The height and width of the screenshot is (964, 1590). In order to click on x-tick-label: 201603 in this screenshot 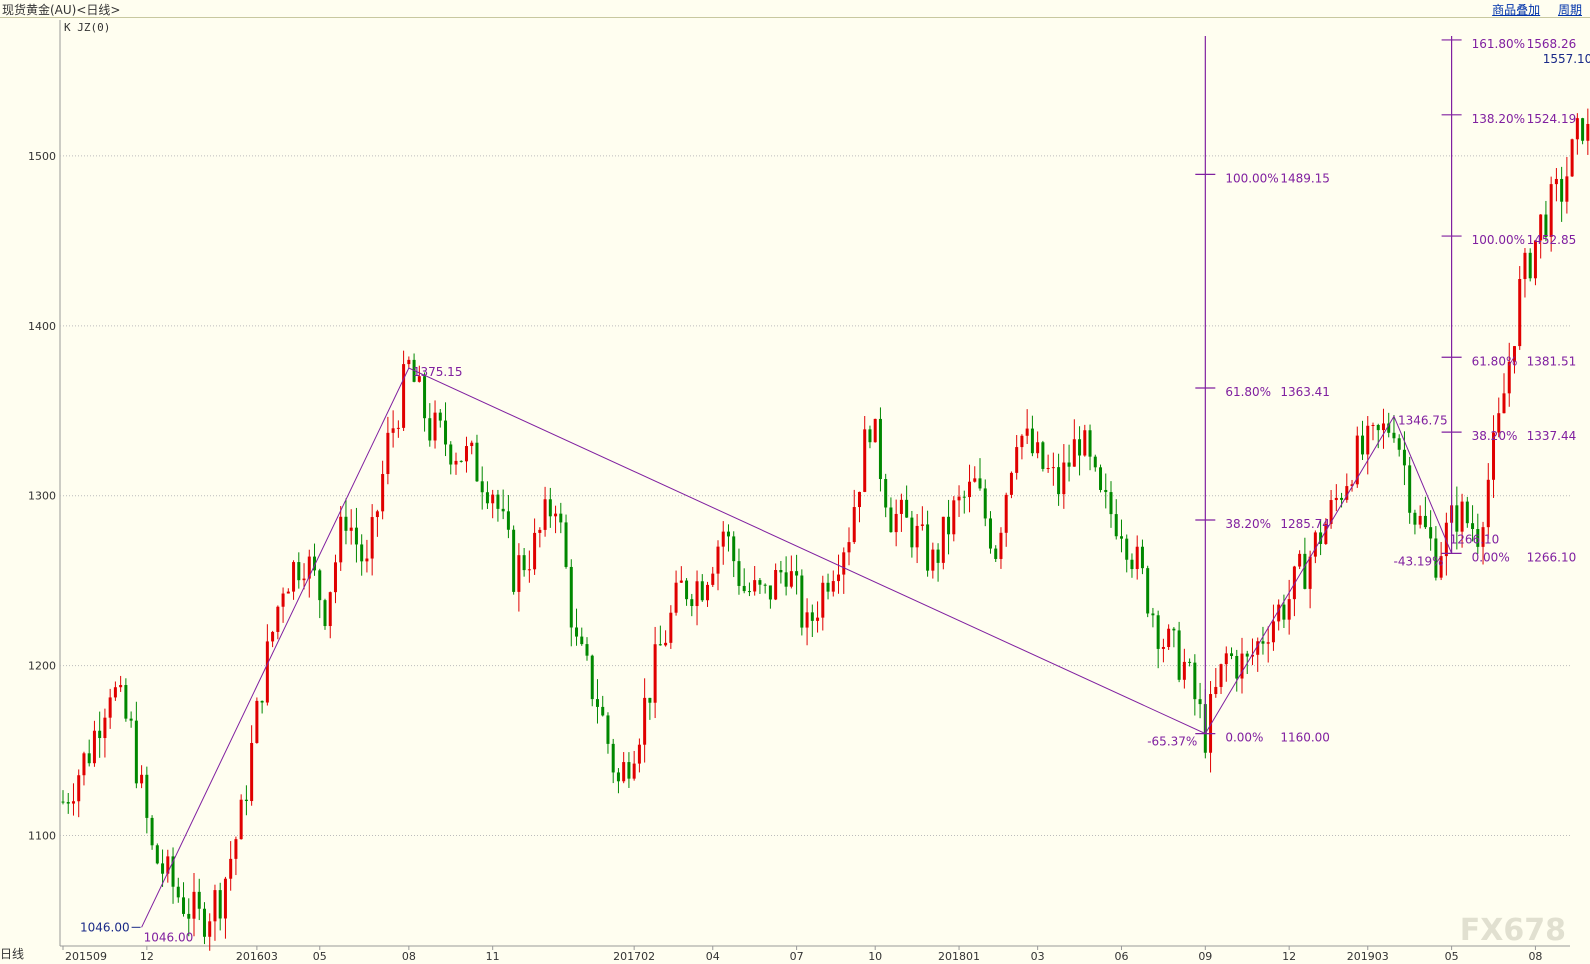, I will do `click(257, 956)`.